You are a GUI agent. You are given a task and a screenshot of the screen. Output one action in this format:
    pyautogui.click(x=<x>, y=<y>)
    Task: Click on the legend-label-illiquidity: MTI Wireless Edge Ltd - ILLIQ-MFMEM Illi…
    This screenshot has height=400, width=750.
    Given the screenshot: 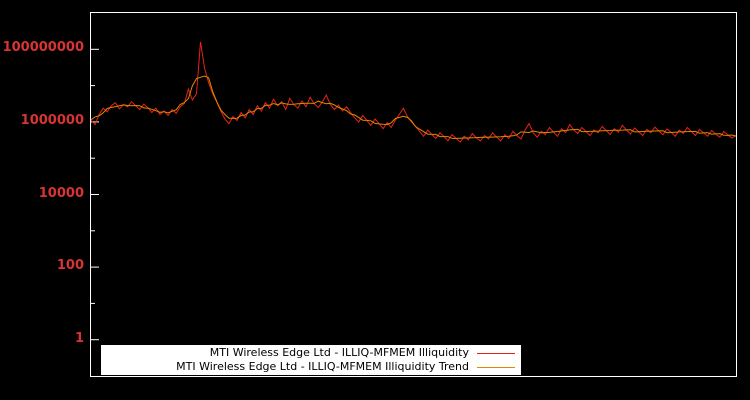 What is the action you would take?
    pyautogui.click(x=339, y=352)
    